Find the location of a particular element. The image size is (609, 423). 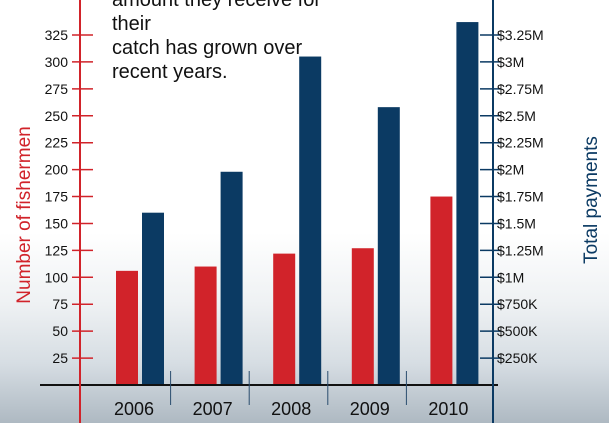

left-tick-label: 100 is located at coordinates (57, 277).